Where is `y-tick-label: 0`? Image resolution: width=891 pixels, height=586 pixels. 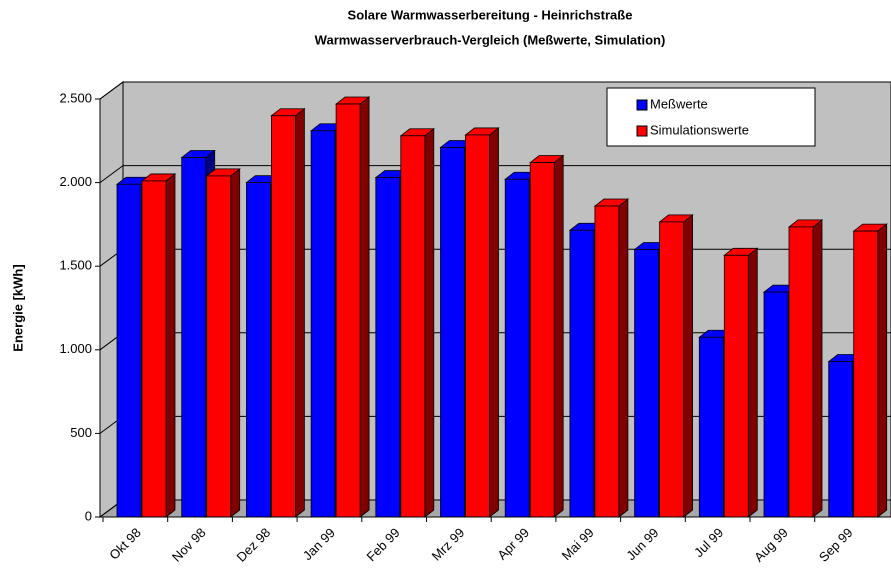
y-tick-label: 0 is located at coordinates (88, 515).